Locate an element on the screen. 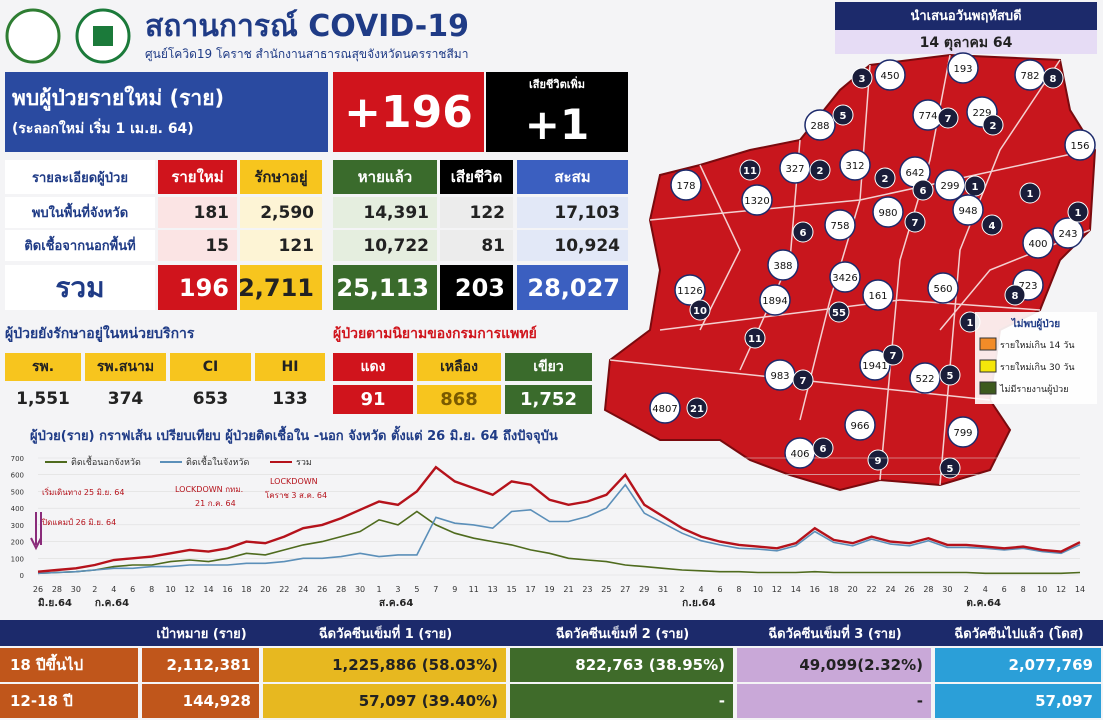 This screenshot has height=720, width=1103. district-total: 560 is located at coordinates (942, 289).